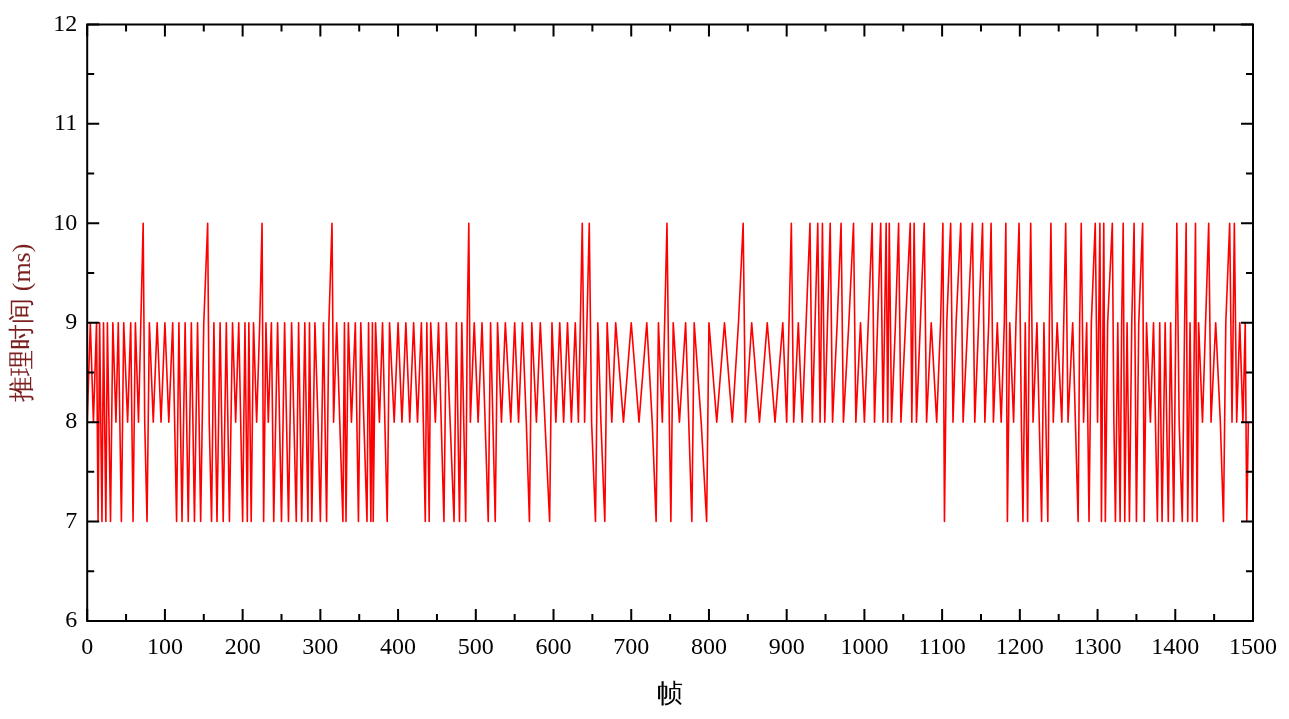 The height and width of the screenshot is (719, 1289). I want to click on y-tick-label: 7, so click(71, 519).